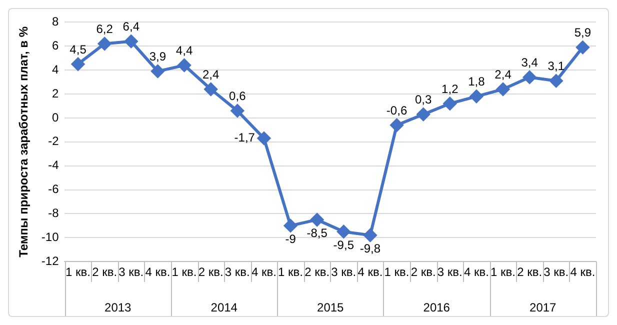 The width and height of the screenshot is (617, 325). What do you see at coordinates (370, 249) in the screenshot?
I see `data-label: -9,8` at bounding box center [370, 249].